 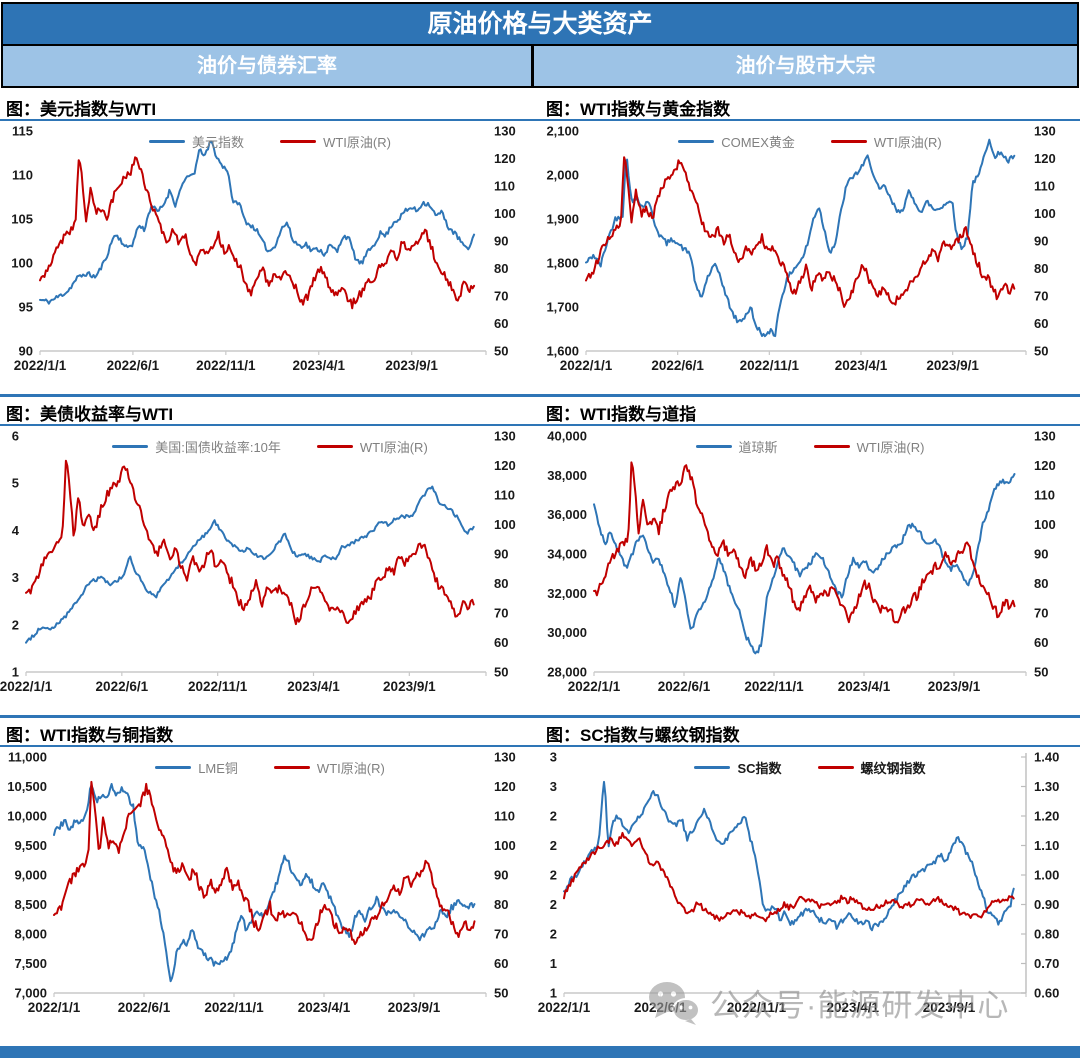 What do you see at coordinates (1046, 875) in the screenshot?
I see `y-right-tick-label: 1.00` at bounding box center [1046, 875].